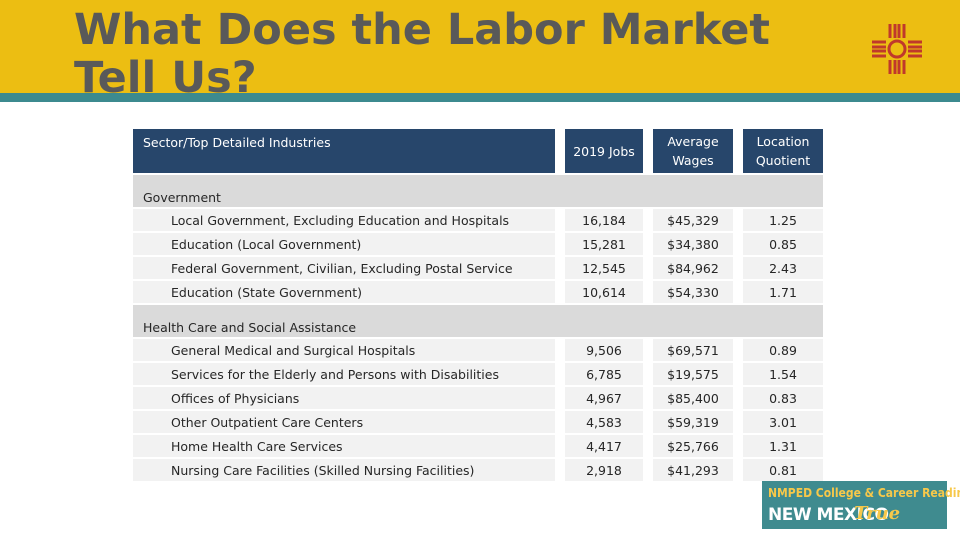 Image resolution: width=960 pixels, height=540 pixels. I want to click on lq-value: 1.54, so click(783, 374).